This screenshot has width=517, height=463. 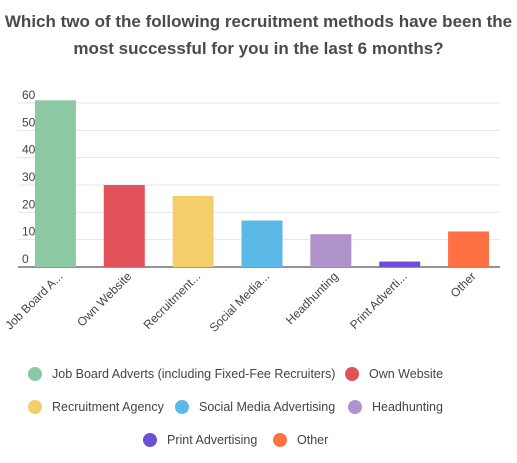 What do you see at coordinates (29, 177) in the screenshot?
I see `y-tick-label: 30` at bounding box center [29, 177].